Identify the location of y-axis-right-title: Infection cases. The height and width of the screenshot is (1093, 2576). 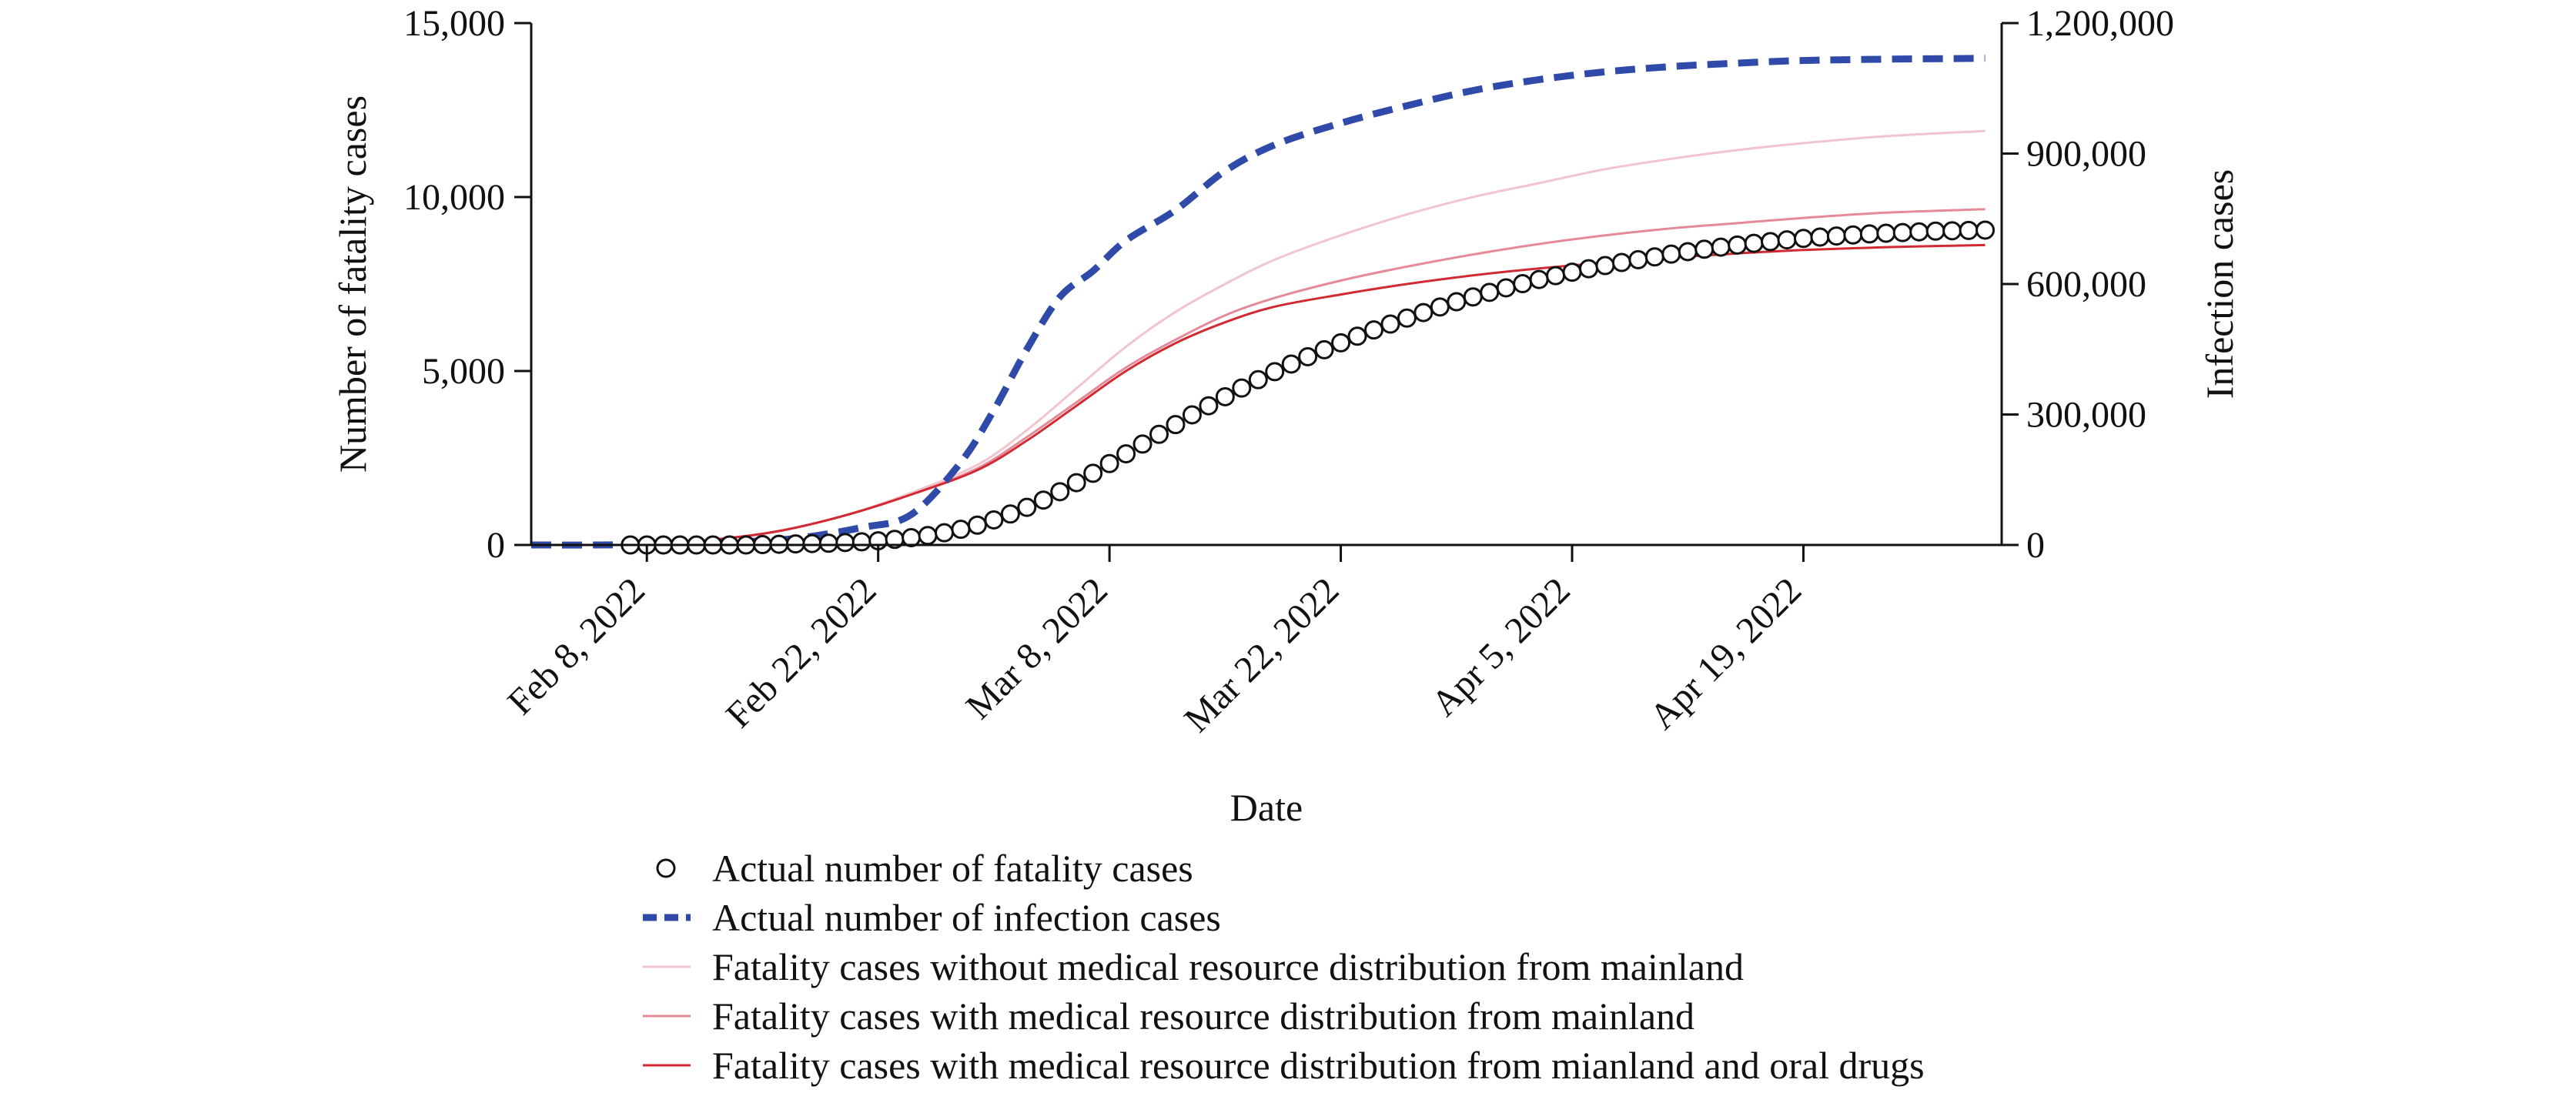
(2220, 284).